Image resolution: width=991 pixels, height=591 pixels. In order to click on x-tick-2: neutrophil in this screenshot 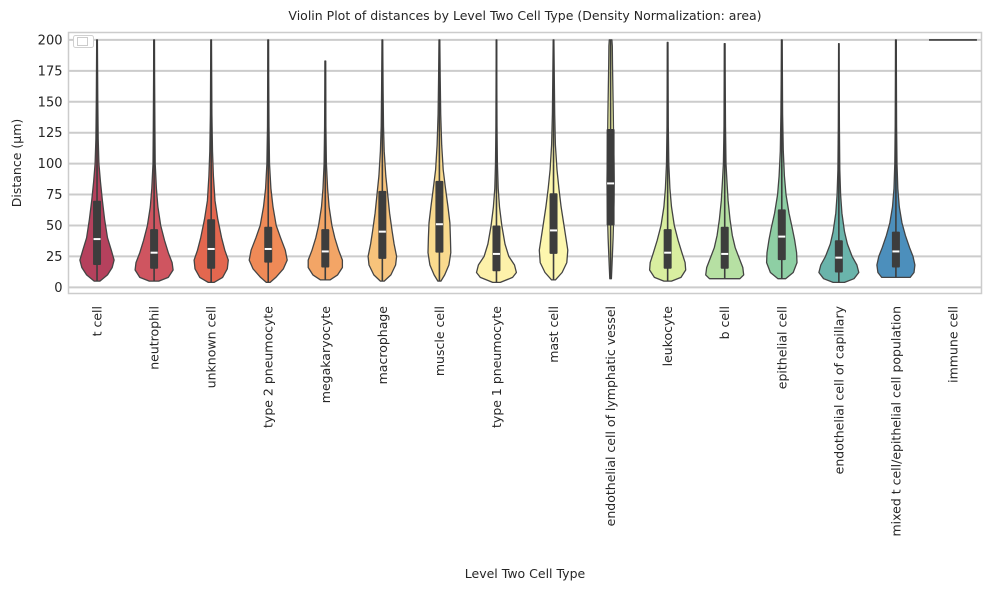, I will do `click(154, 338)`.